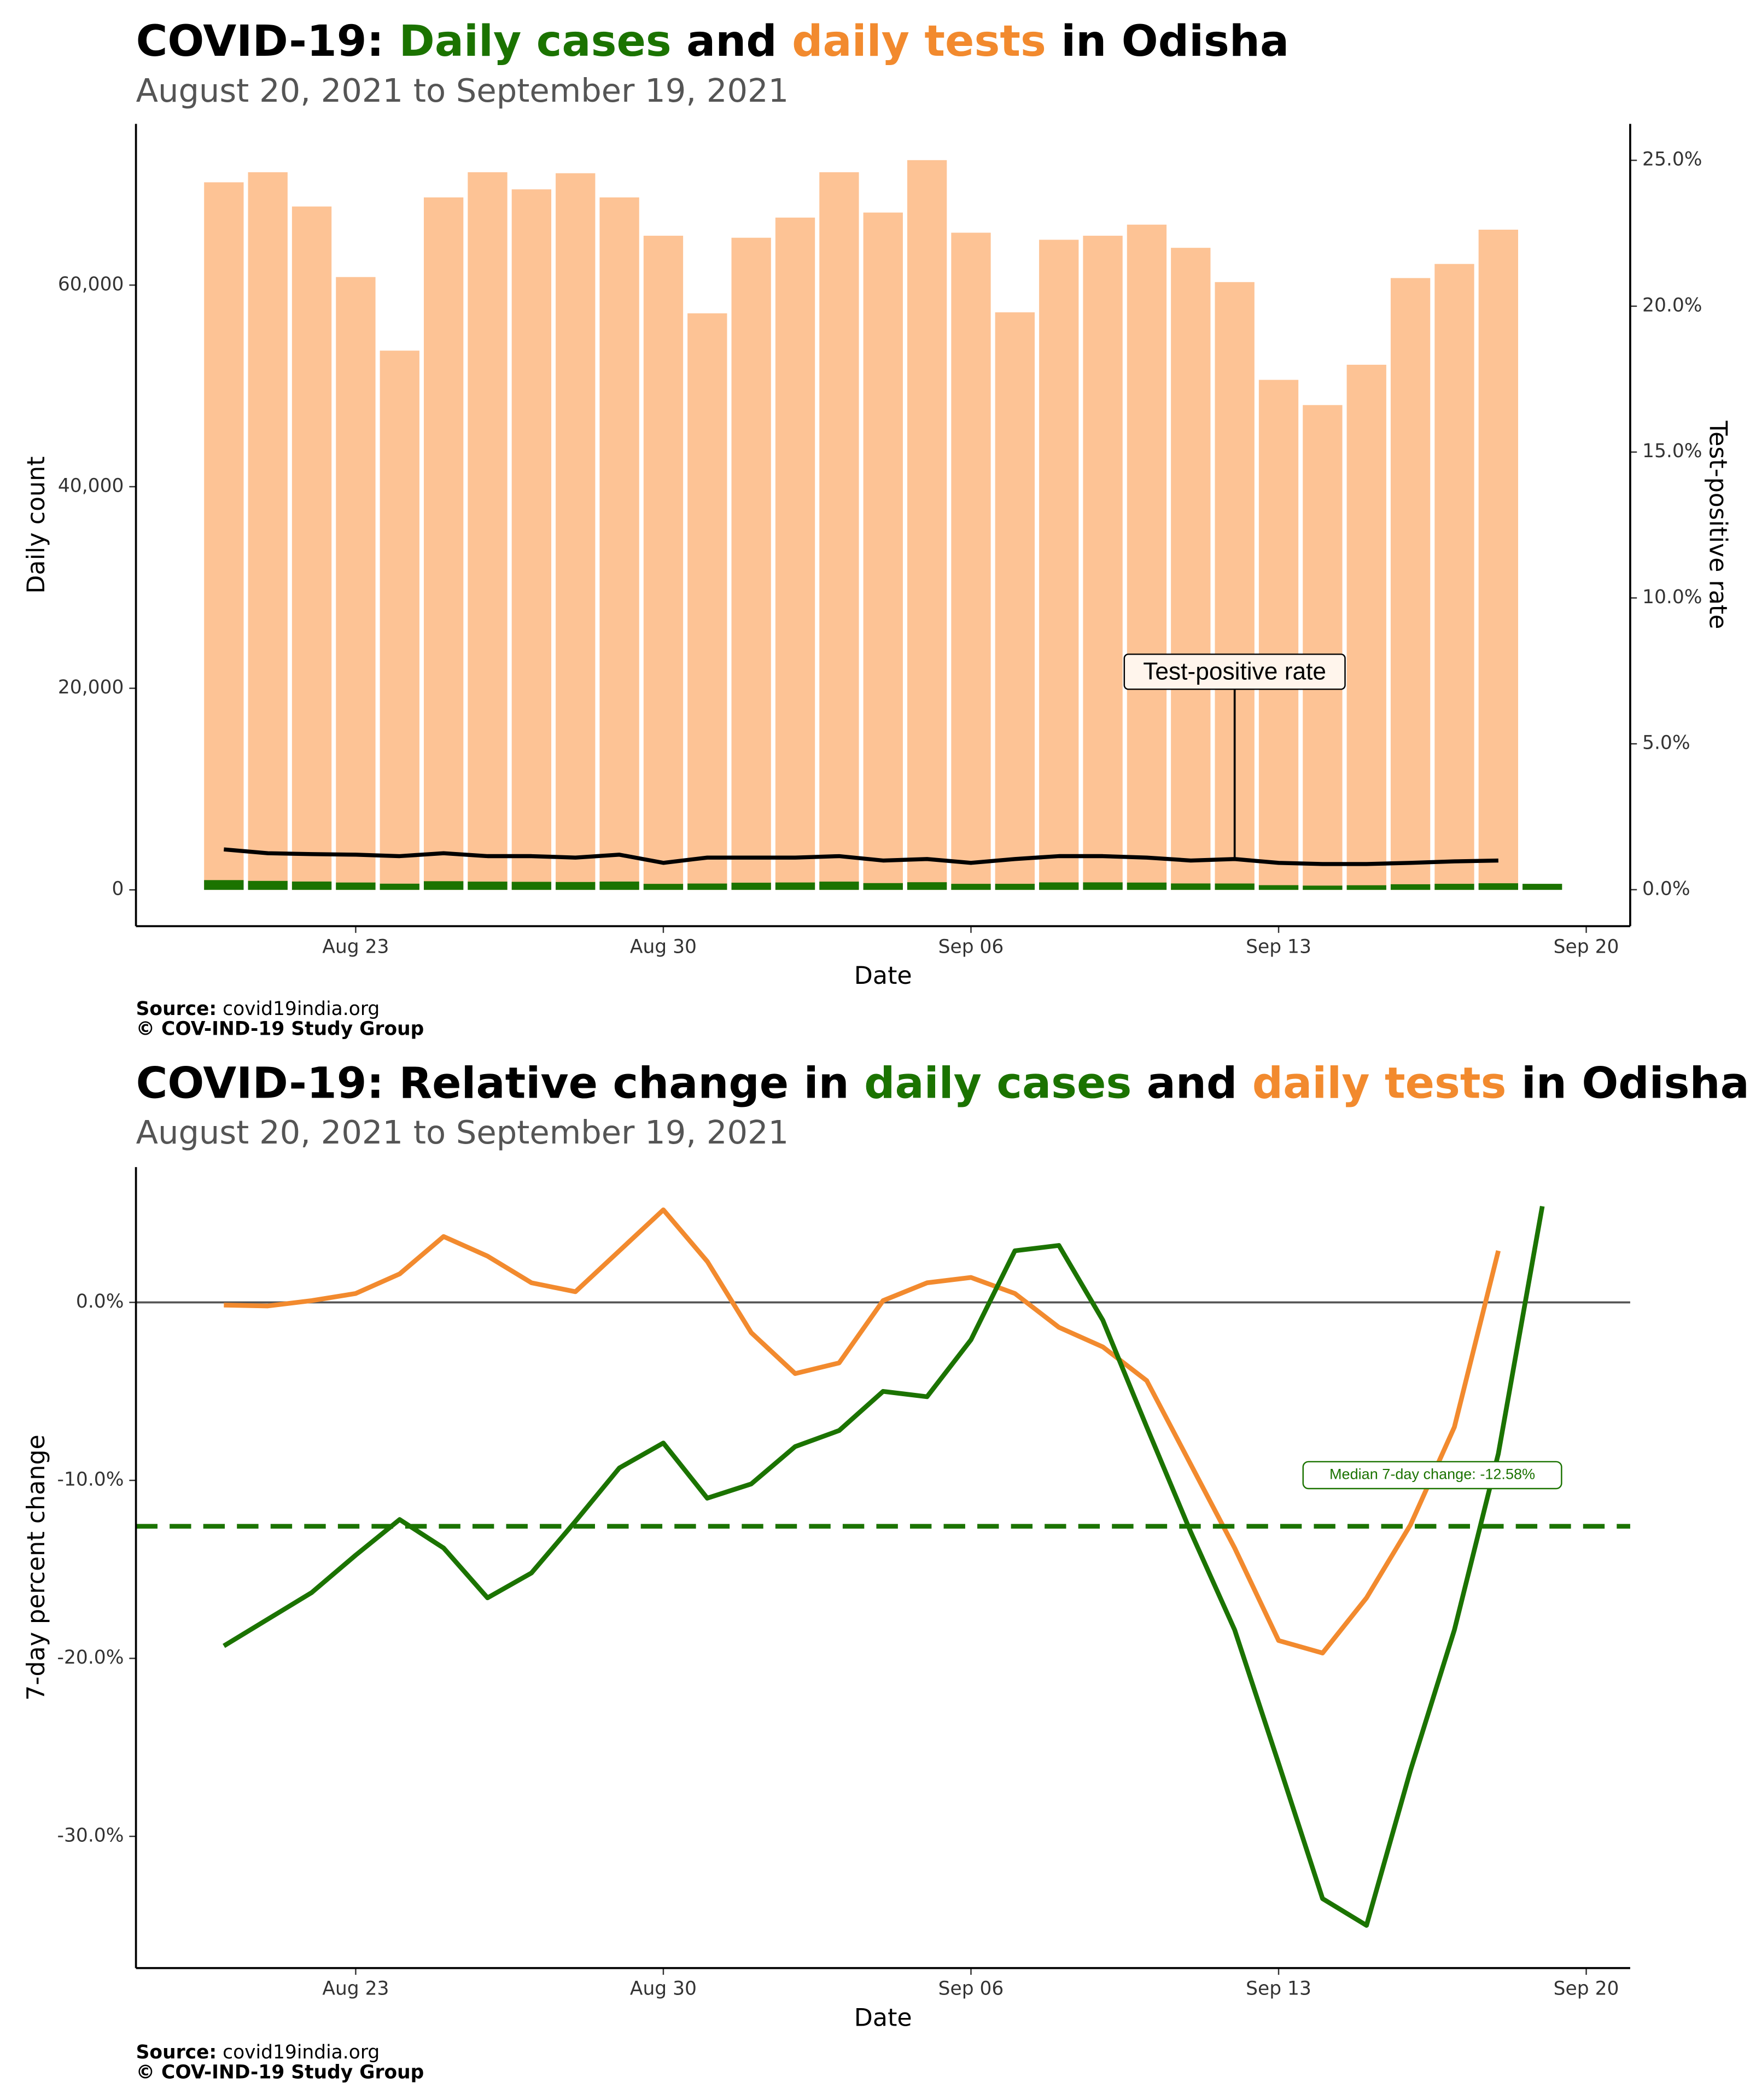 This screenshot has width=1750, height=2100. What do you see at coordinates (100, 1301) in the screenshot?
I see `y-tick-label: 0.0%` at bounding box center [100, 1301].